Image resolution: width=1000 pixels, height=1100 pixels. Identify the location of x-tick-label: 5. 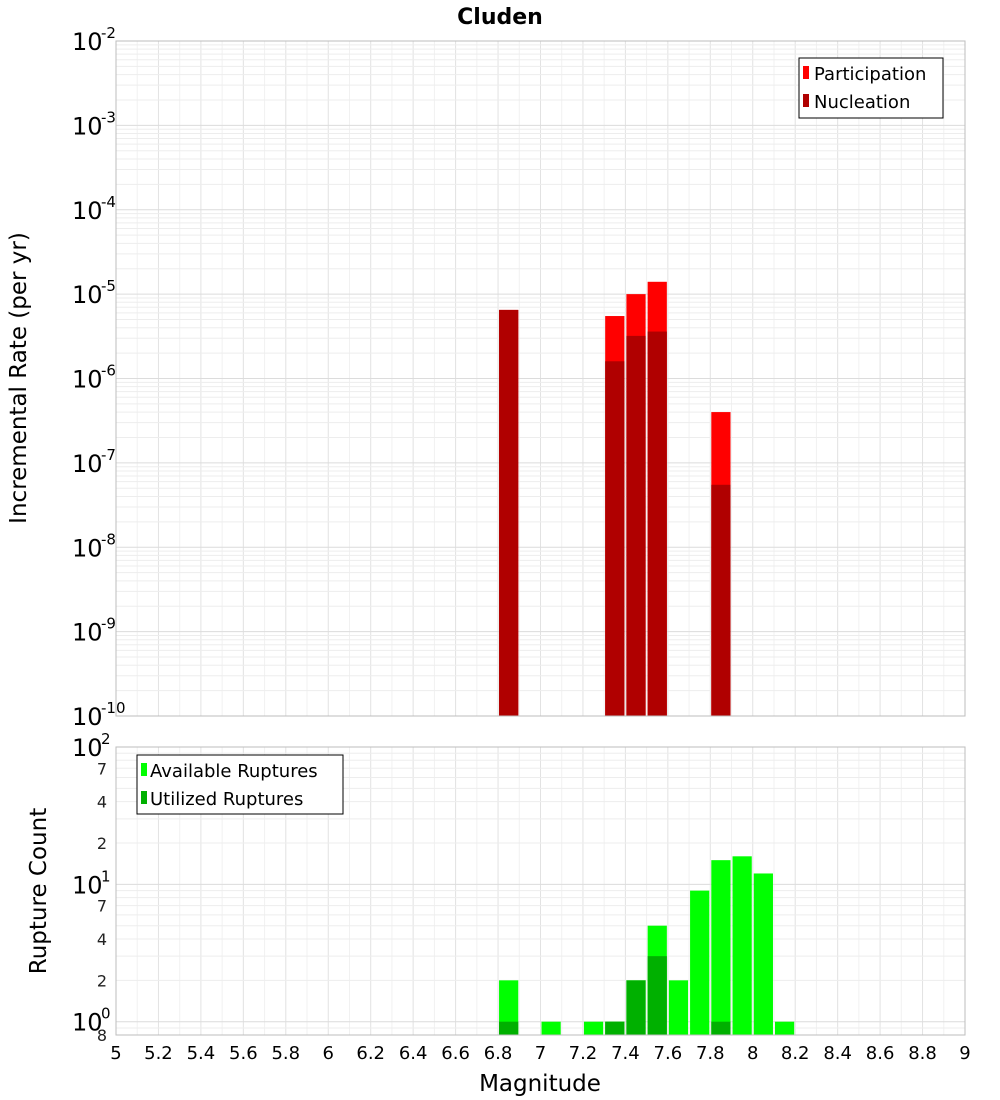
(115, 1053).